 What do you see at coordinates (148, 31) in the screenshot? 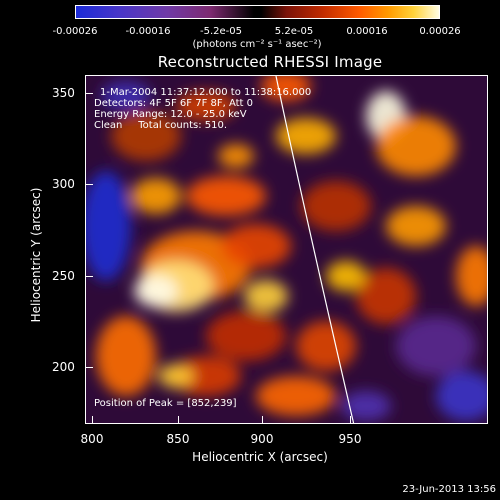
I see `colorbar-tick: -0.00016` at bounding box center [148, 31].